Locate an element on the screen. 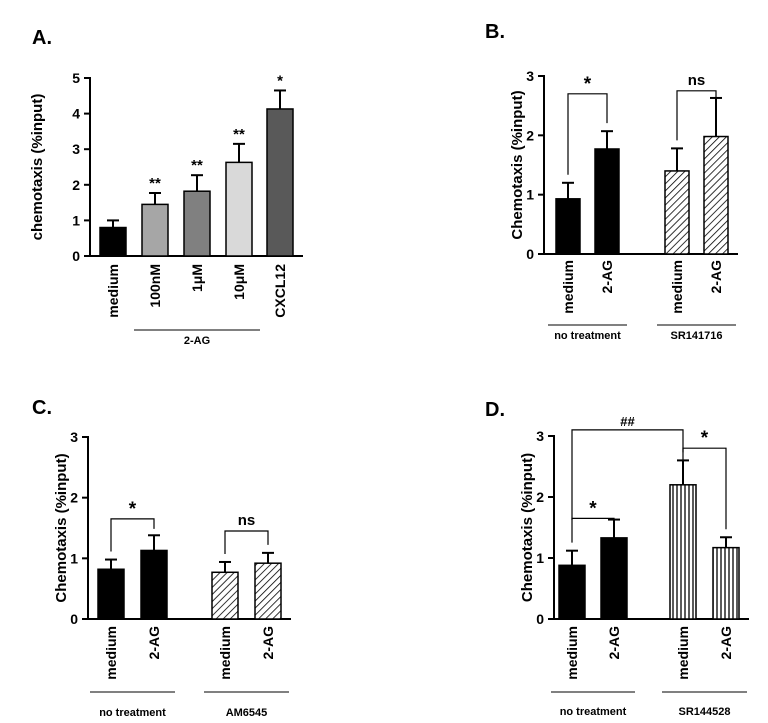  category-label: 10μM is located at coordinates (239, 282).